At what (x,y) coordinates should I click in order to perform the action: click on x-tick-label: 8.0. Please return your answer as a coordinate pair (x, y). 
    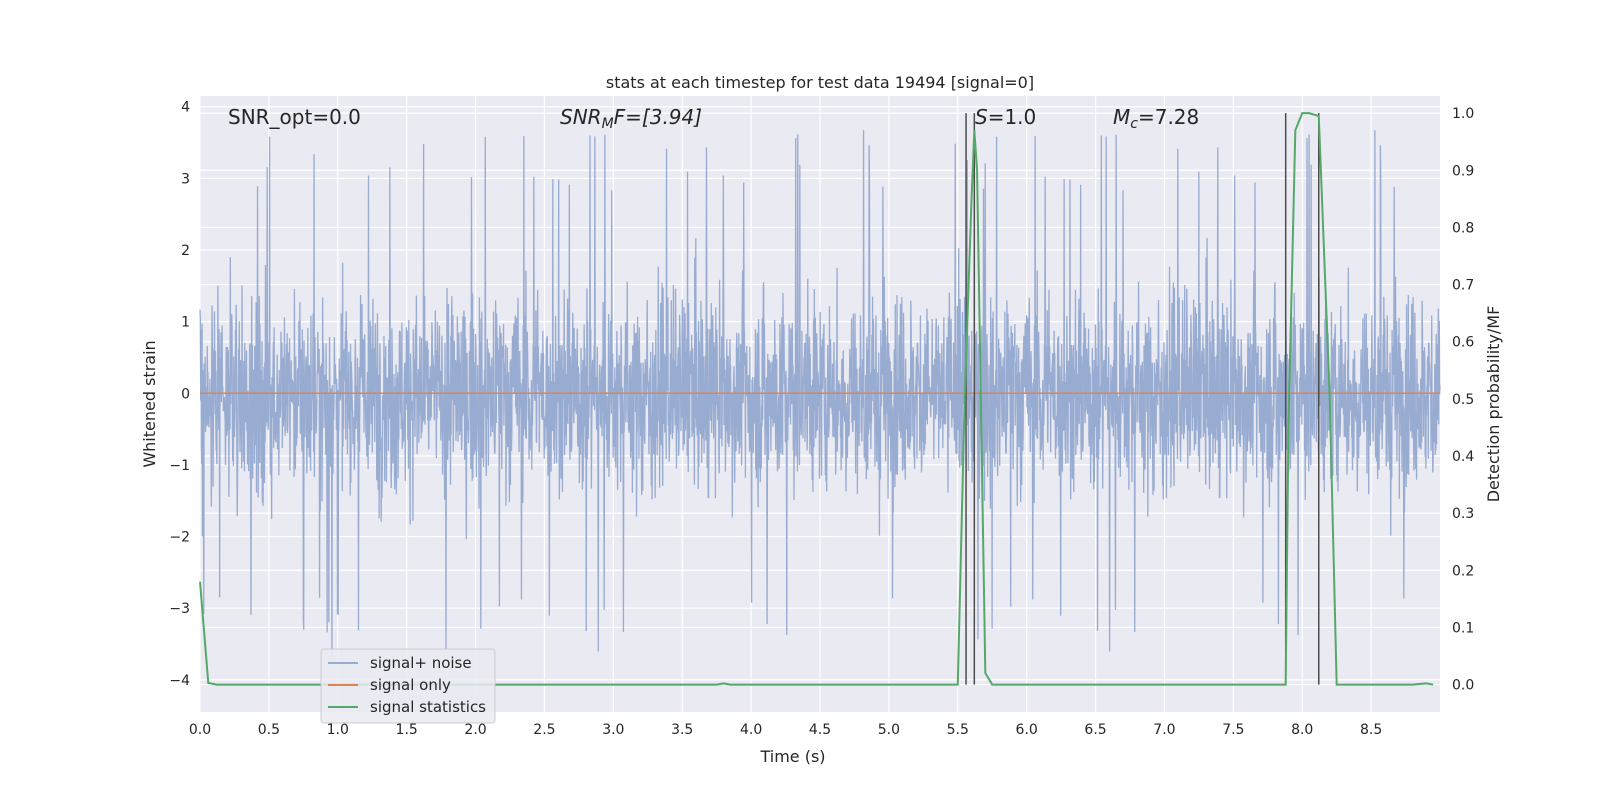
    Looking at the image, I should click on (1302, 730).